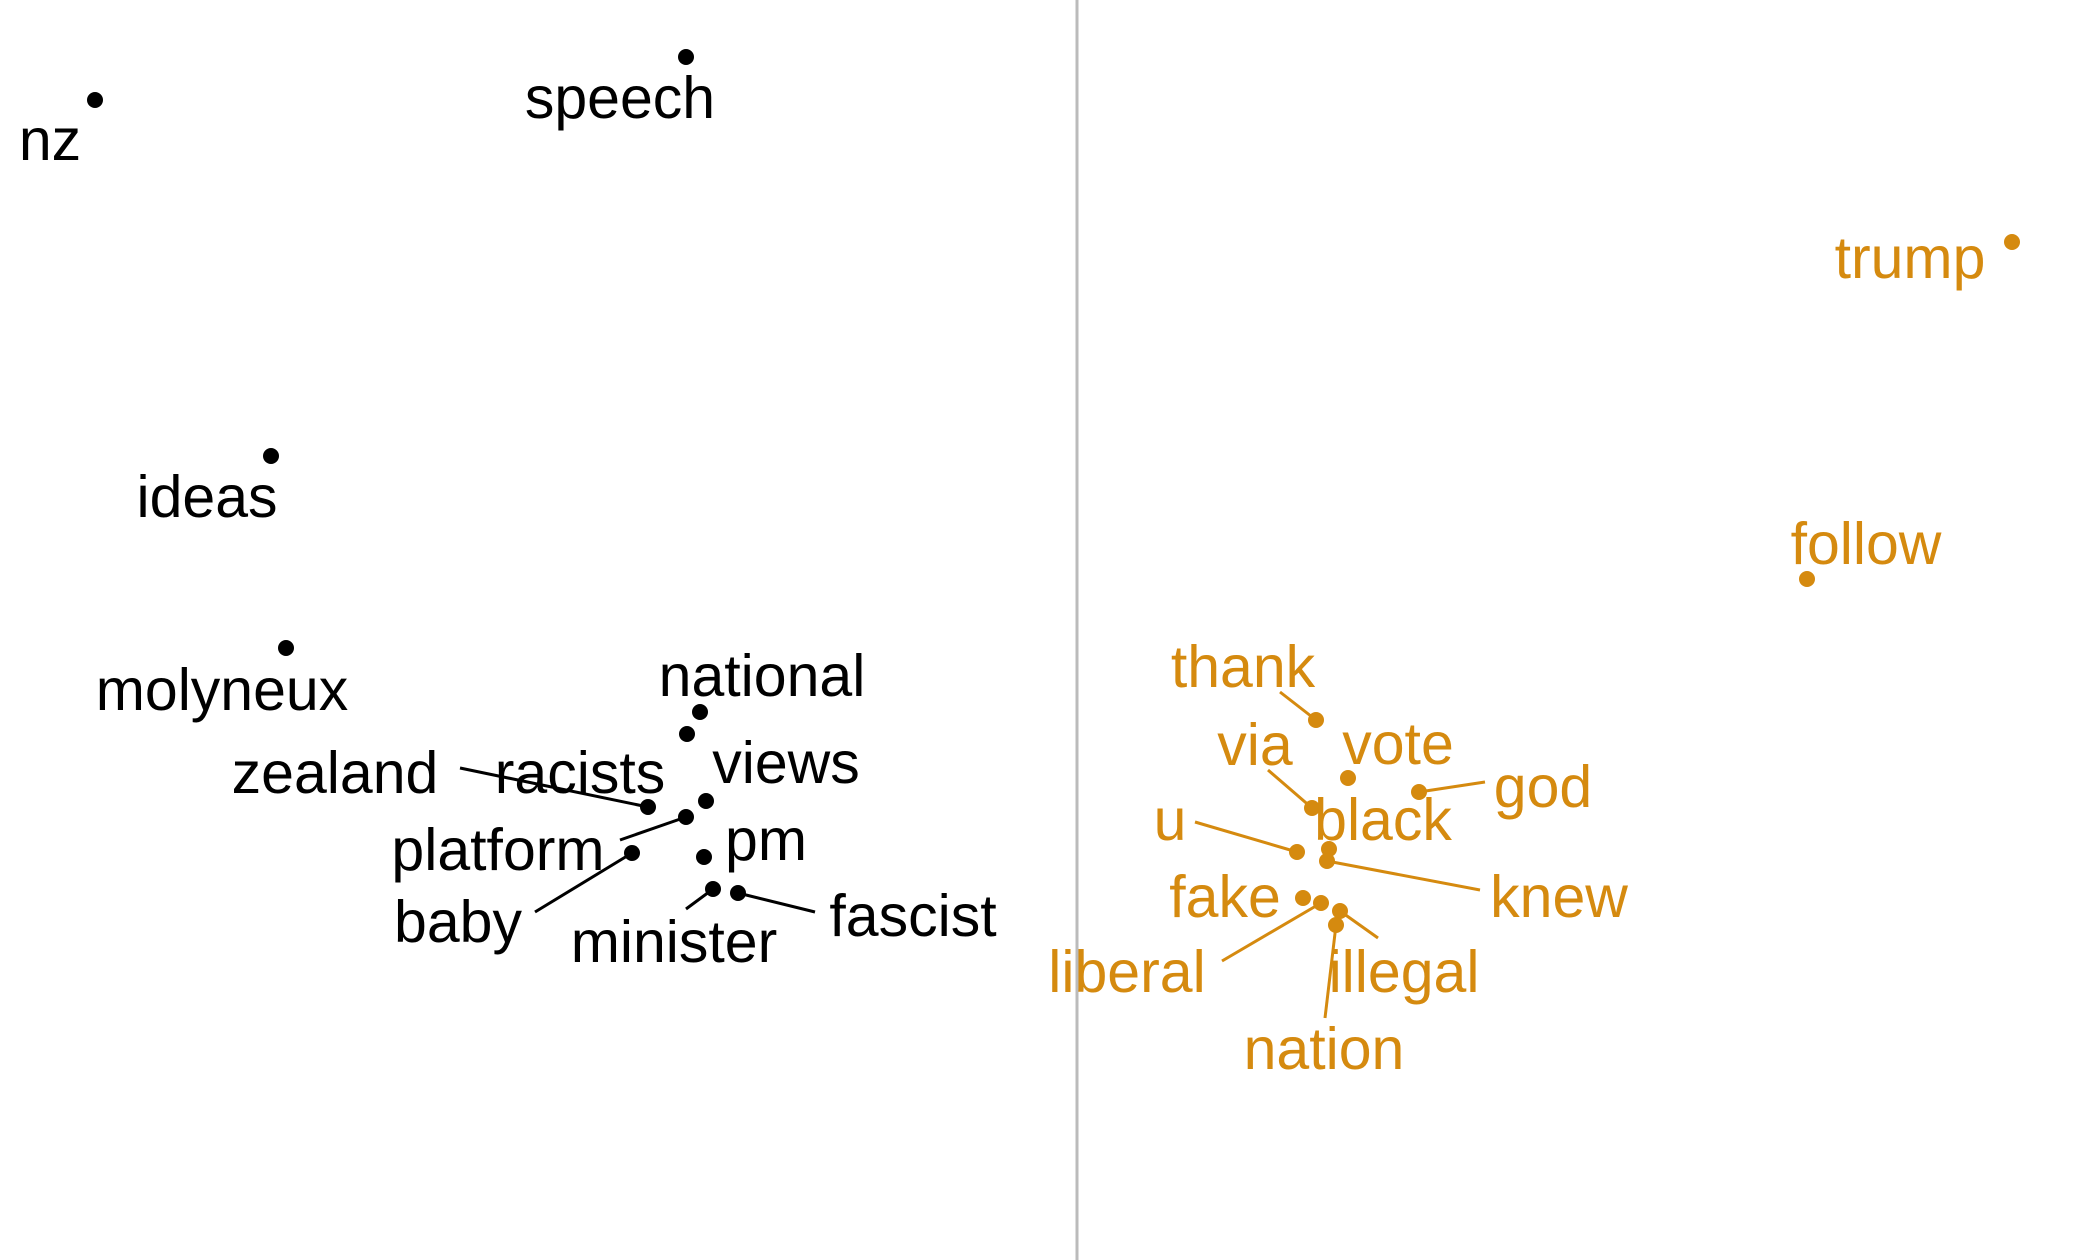 This screenshot has width=2100, height=1260. What do you see at coordinates (713, 889) in the screenshot?
I see `point-minister` at bounding box center [713, 889].